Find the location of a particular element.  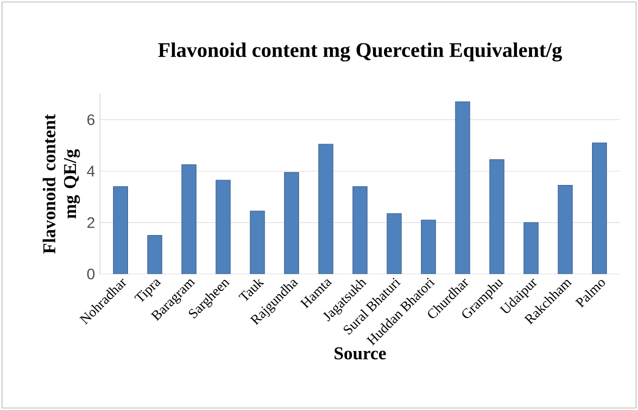

y-tick-label: 2 is located at coordinates (90, 222).